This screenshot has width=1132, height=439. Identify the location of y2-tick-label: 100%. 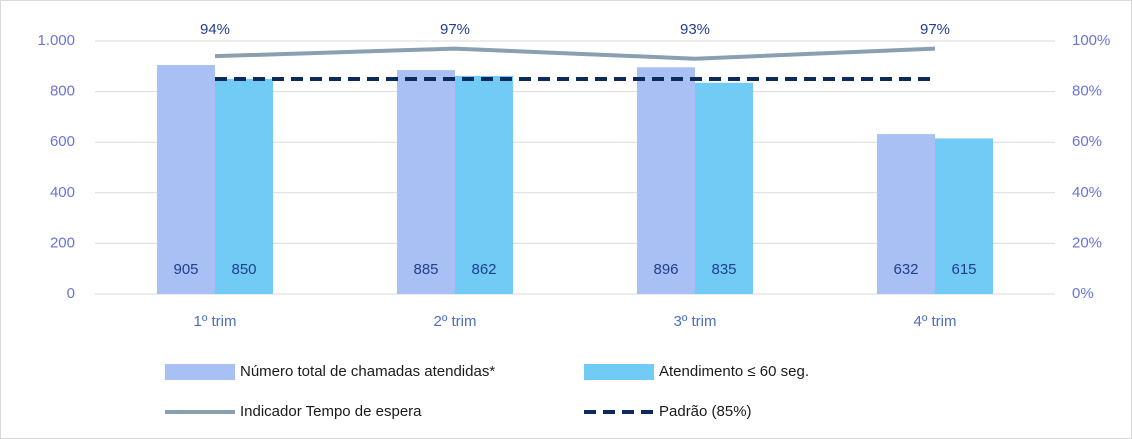
(1091, 40).